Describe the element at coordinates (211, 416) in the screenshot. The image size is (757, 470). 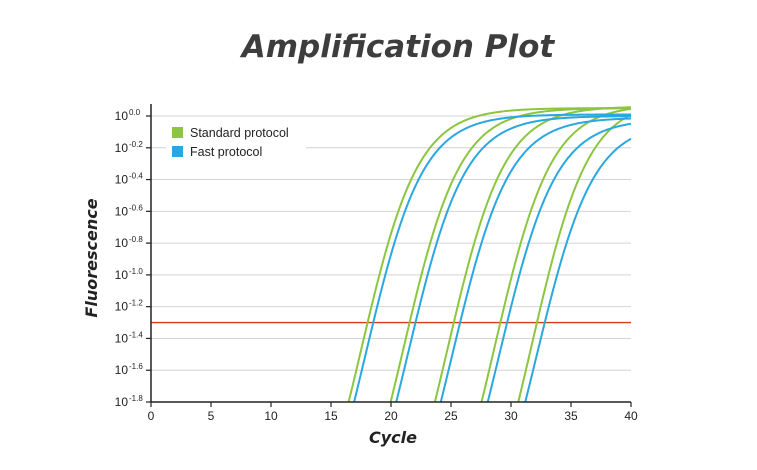
I see `x-tick-label: 5` at that location.